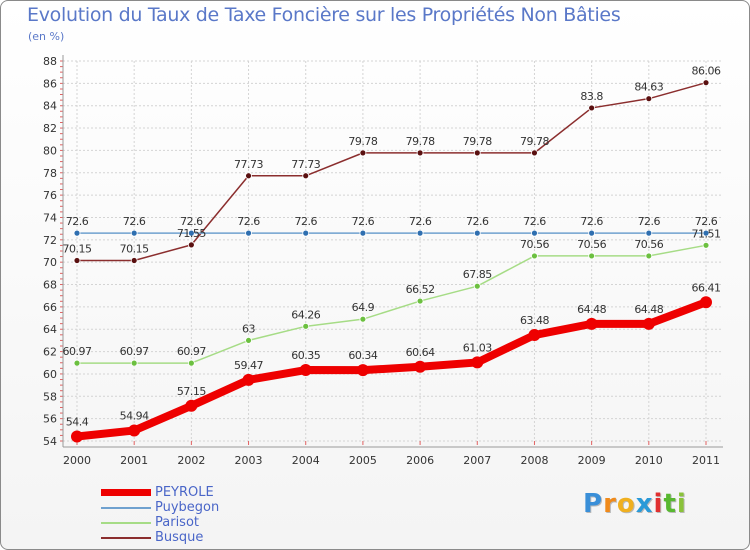 The height and width of the screenshot is (550, 750). I want to click on legend-item-puybegon: Puybegon, so click(160, 507).